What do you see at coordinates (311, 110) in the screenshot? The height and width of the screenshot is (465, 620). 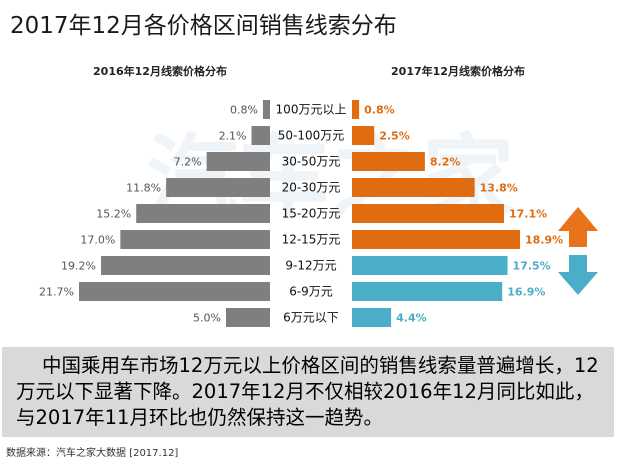 I see `category-label: 100万元以上` at bounding box center [311, 110].